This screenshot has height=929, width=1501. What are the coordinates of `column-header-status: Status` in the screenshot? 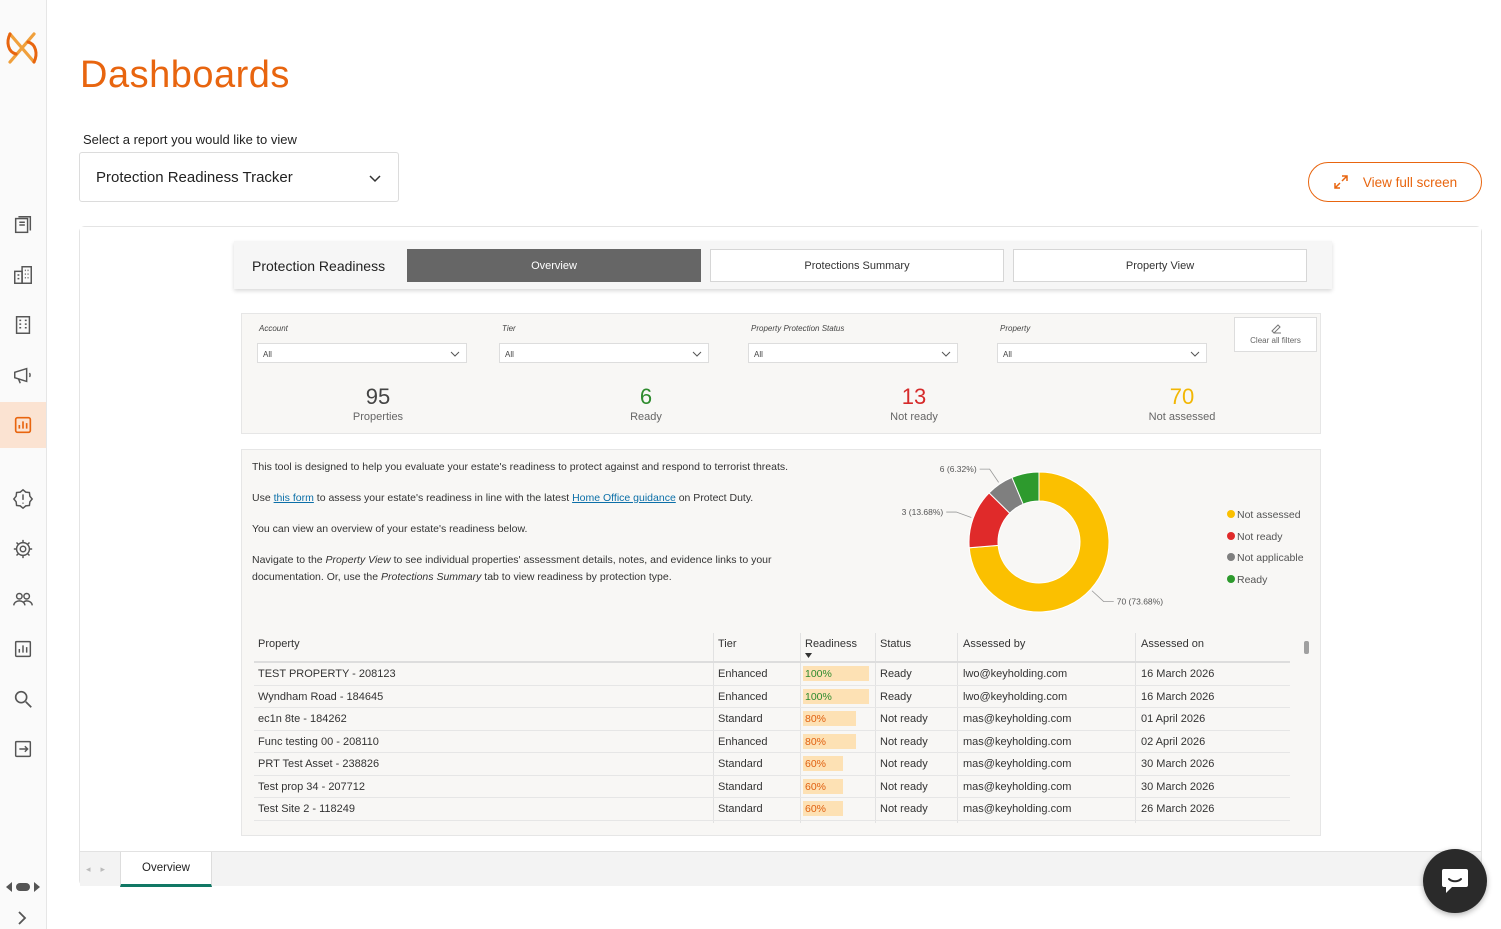 It's located at (896, 644).